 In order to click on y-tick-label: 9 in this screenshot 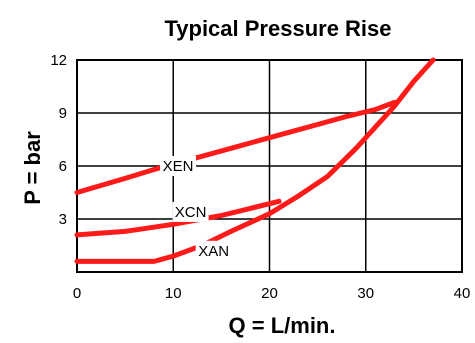, I will do `click(63, 113)`.